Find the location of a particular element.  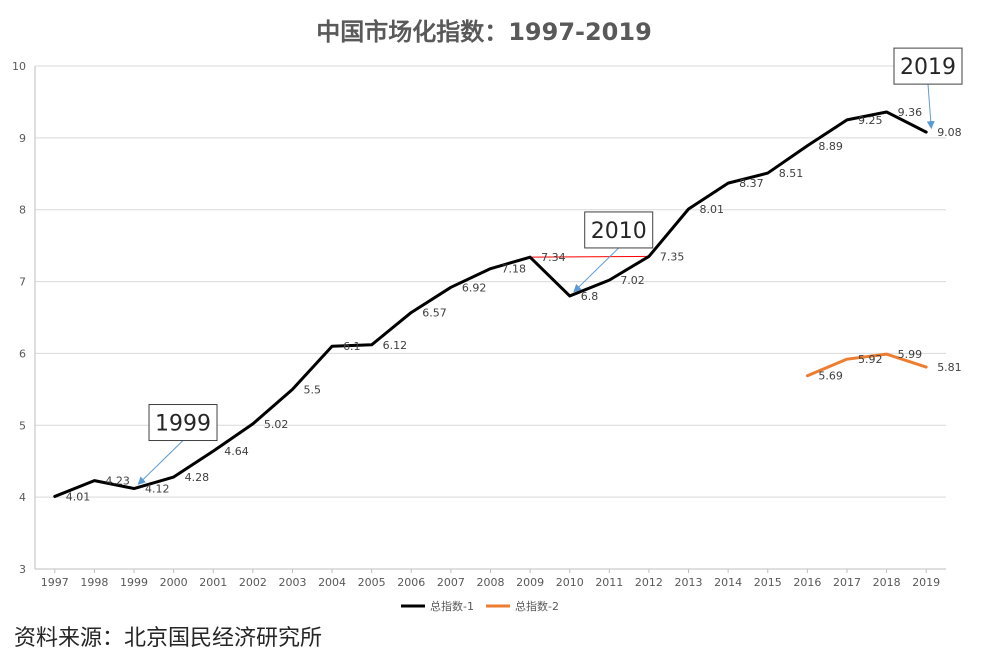

y-tick-label: 9 is located at coordinates (22, 138).